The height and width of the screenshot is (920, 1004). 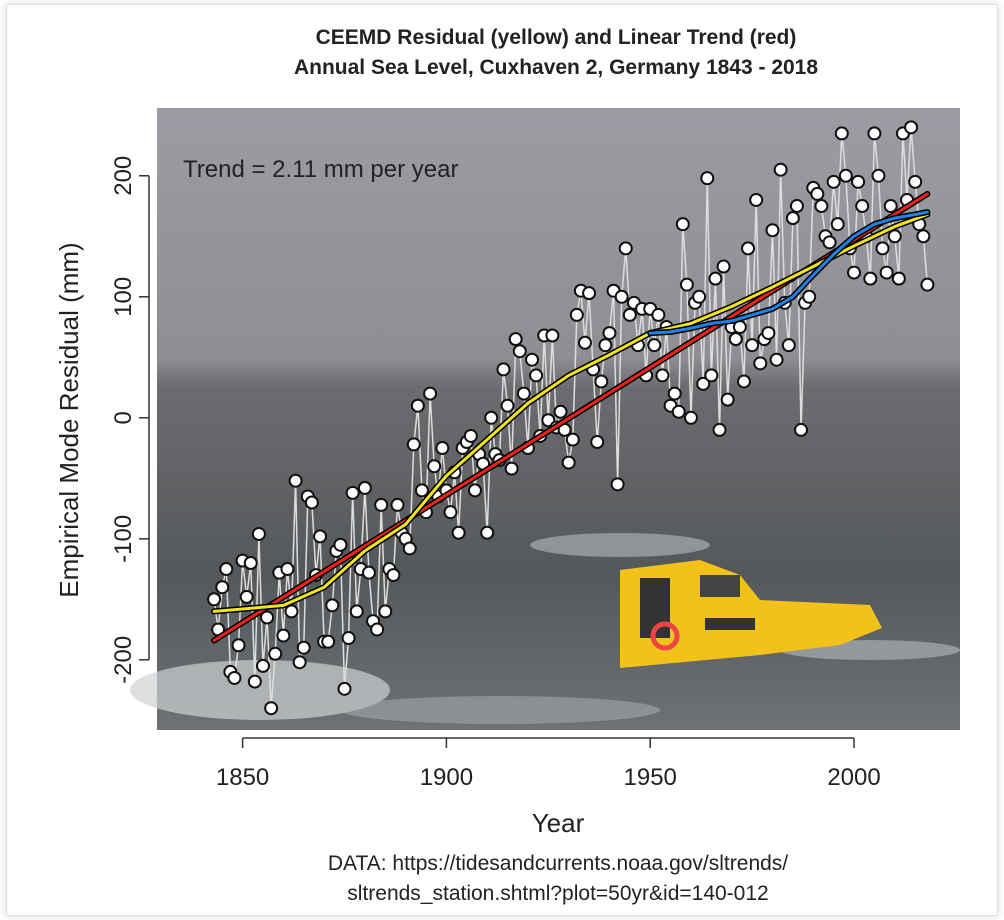 What do you see at coordinates (446, 777) in the screenshot?
I see `x-tick-label: 1900` at bounding box center [446, 777].